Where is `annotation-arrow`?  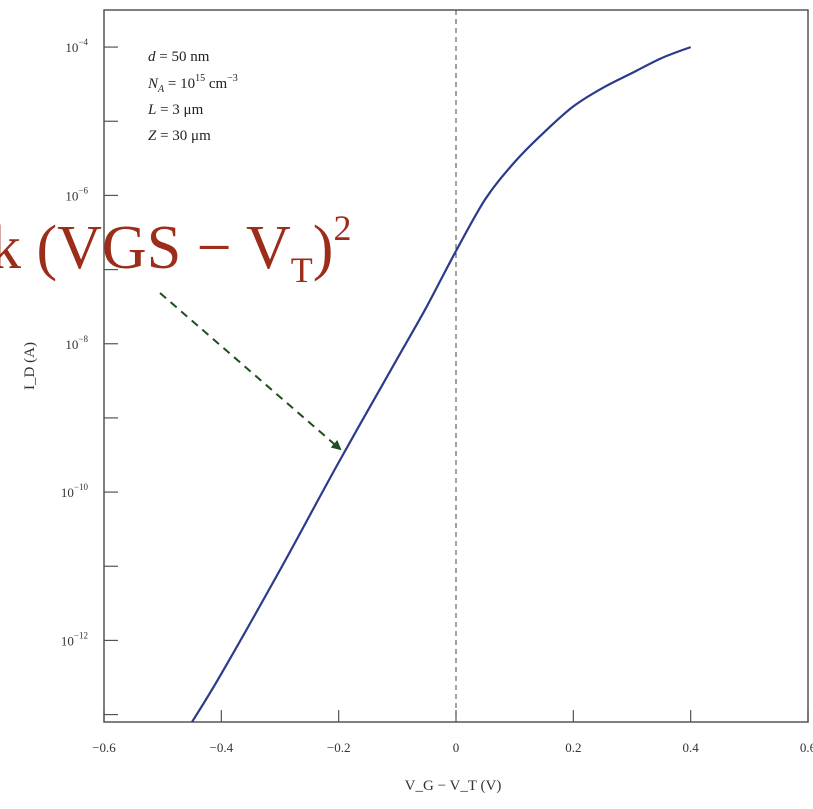
annotation-arrow is located at coordinates (250, 371).